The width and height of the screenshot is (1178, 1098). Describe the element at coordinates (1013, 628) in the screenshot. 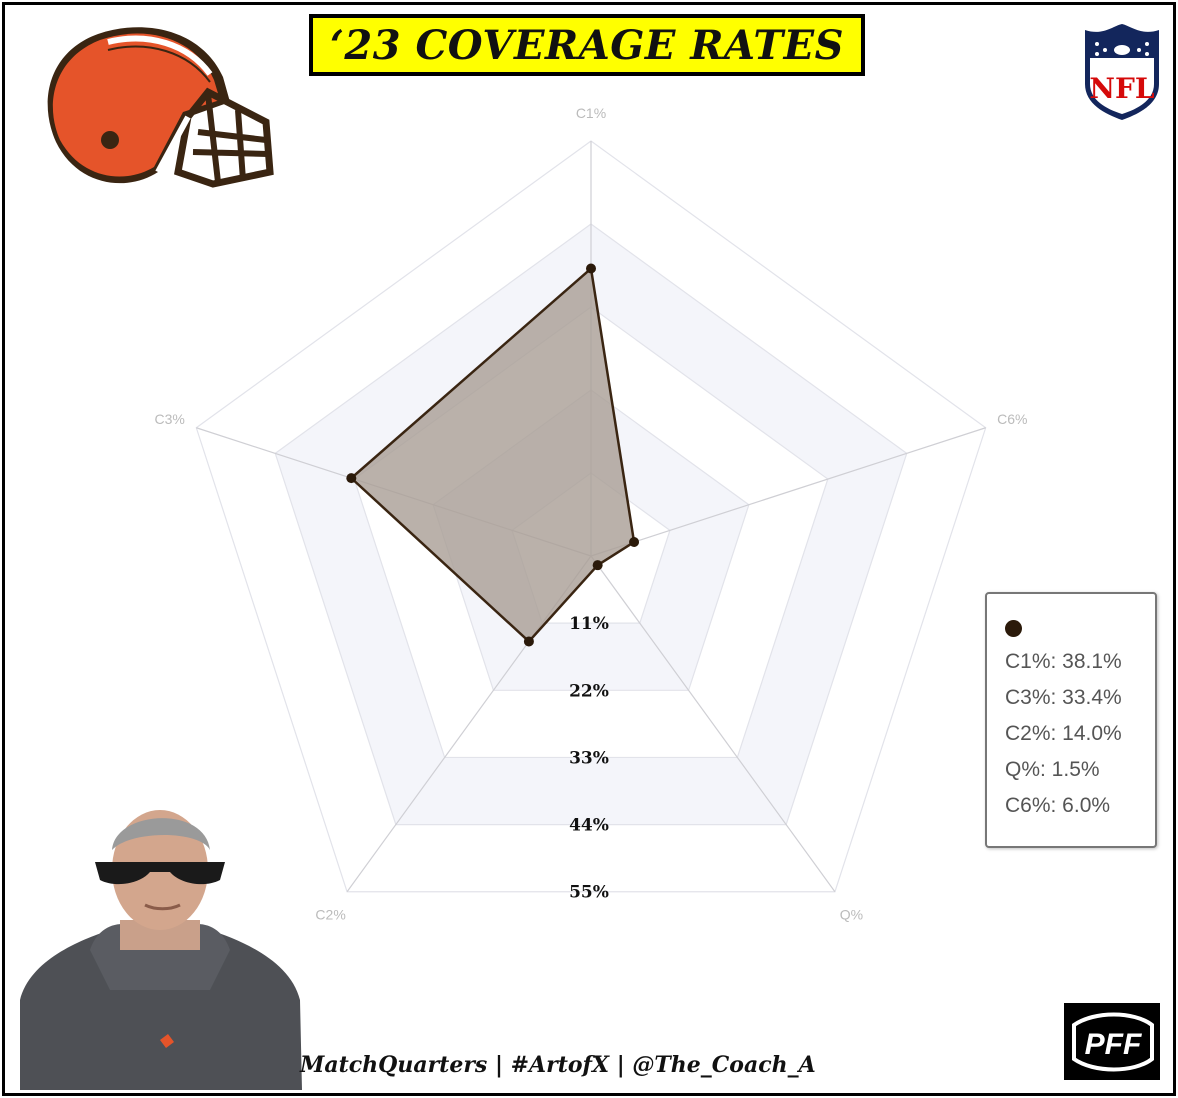

I see `legend-marker` at that location.